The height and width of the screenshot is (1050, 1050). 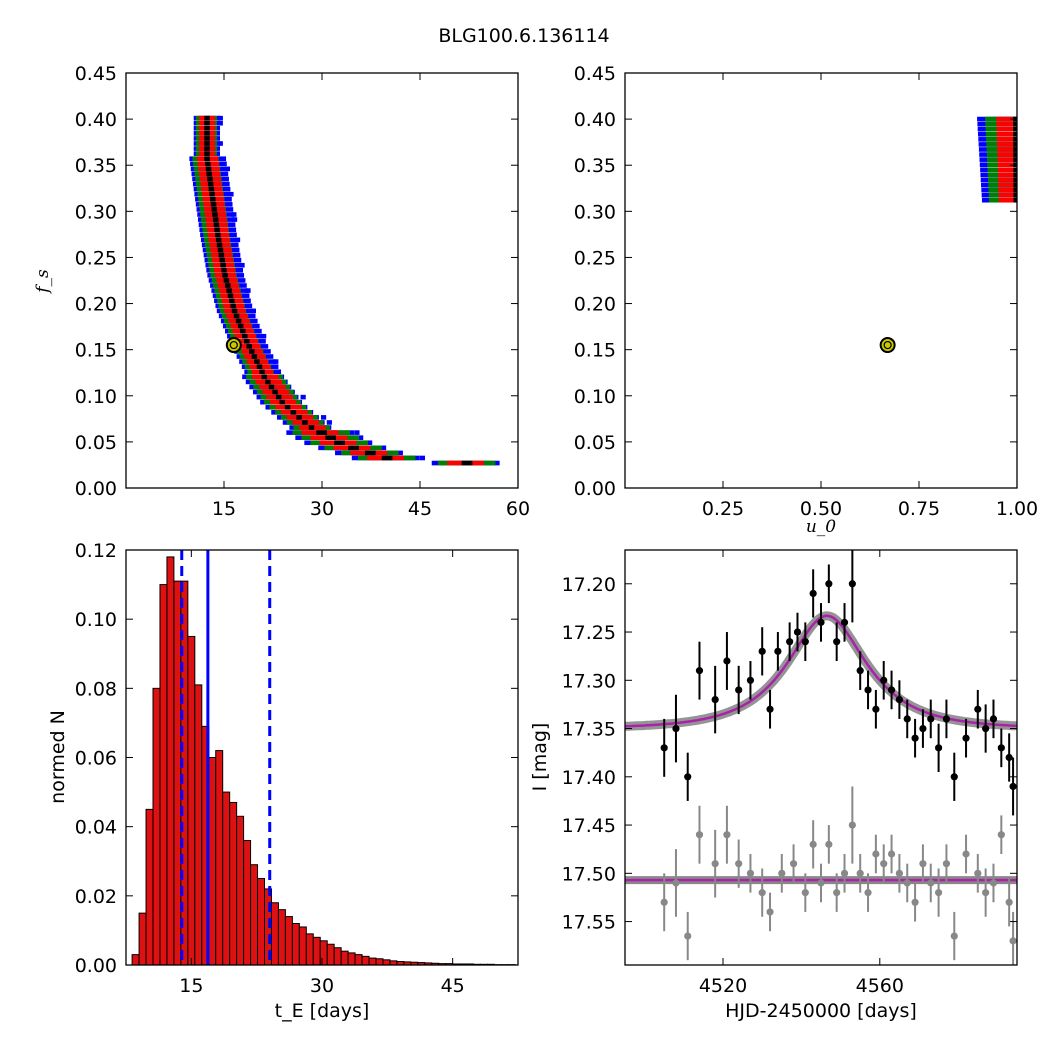 What do you see at coordinates (589, 585) in the screenshot?
I see `y-tick-label: 17.20` at bounding box center [589, 585].